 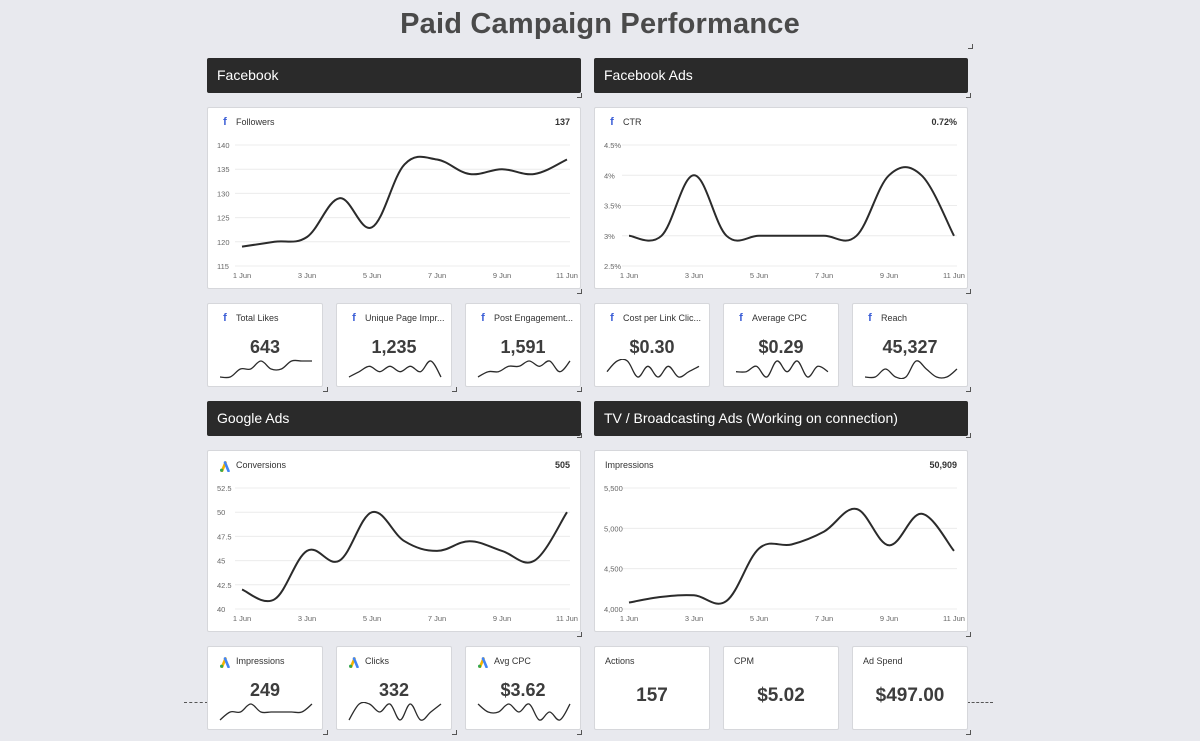 I want to click on kpi-card-impressions: Impressions 249, so click(x=265, y=688).